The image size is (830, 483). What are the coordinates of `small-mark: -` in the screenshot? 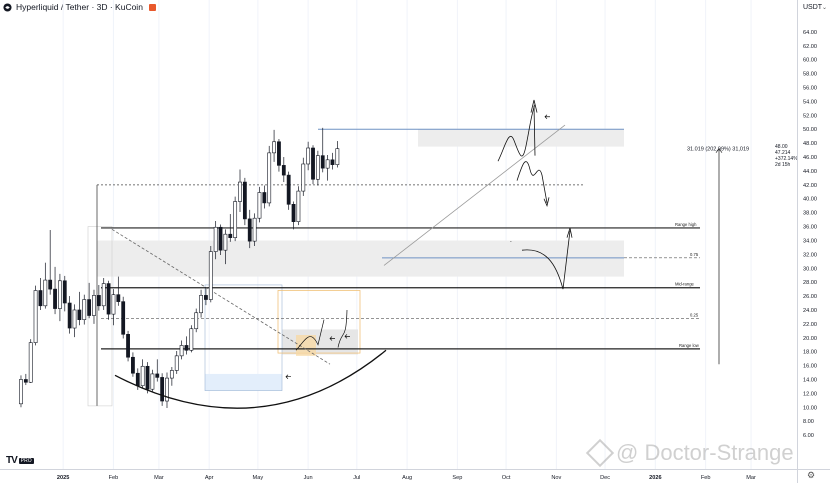 It's located at (511, 242).